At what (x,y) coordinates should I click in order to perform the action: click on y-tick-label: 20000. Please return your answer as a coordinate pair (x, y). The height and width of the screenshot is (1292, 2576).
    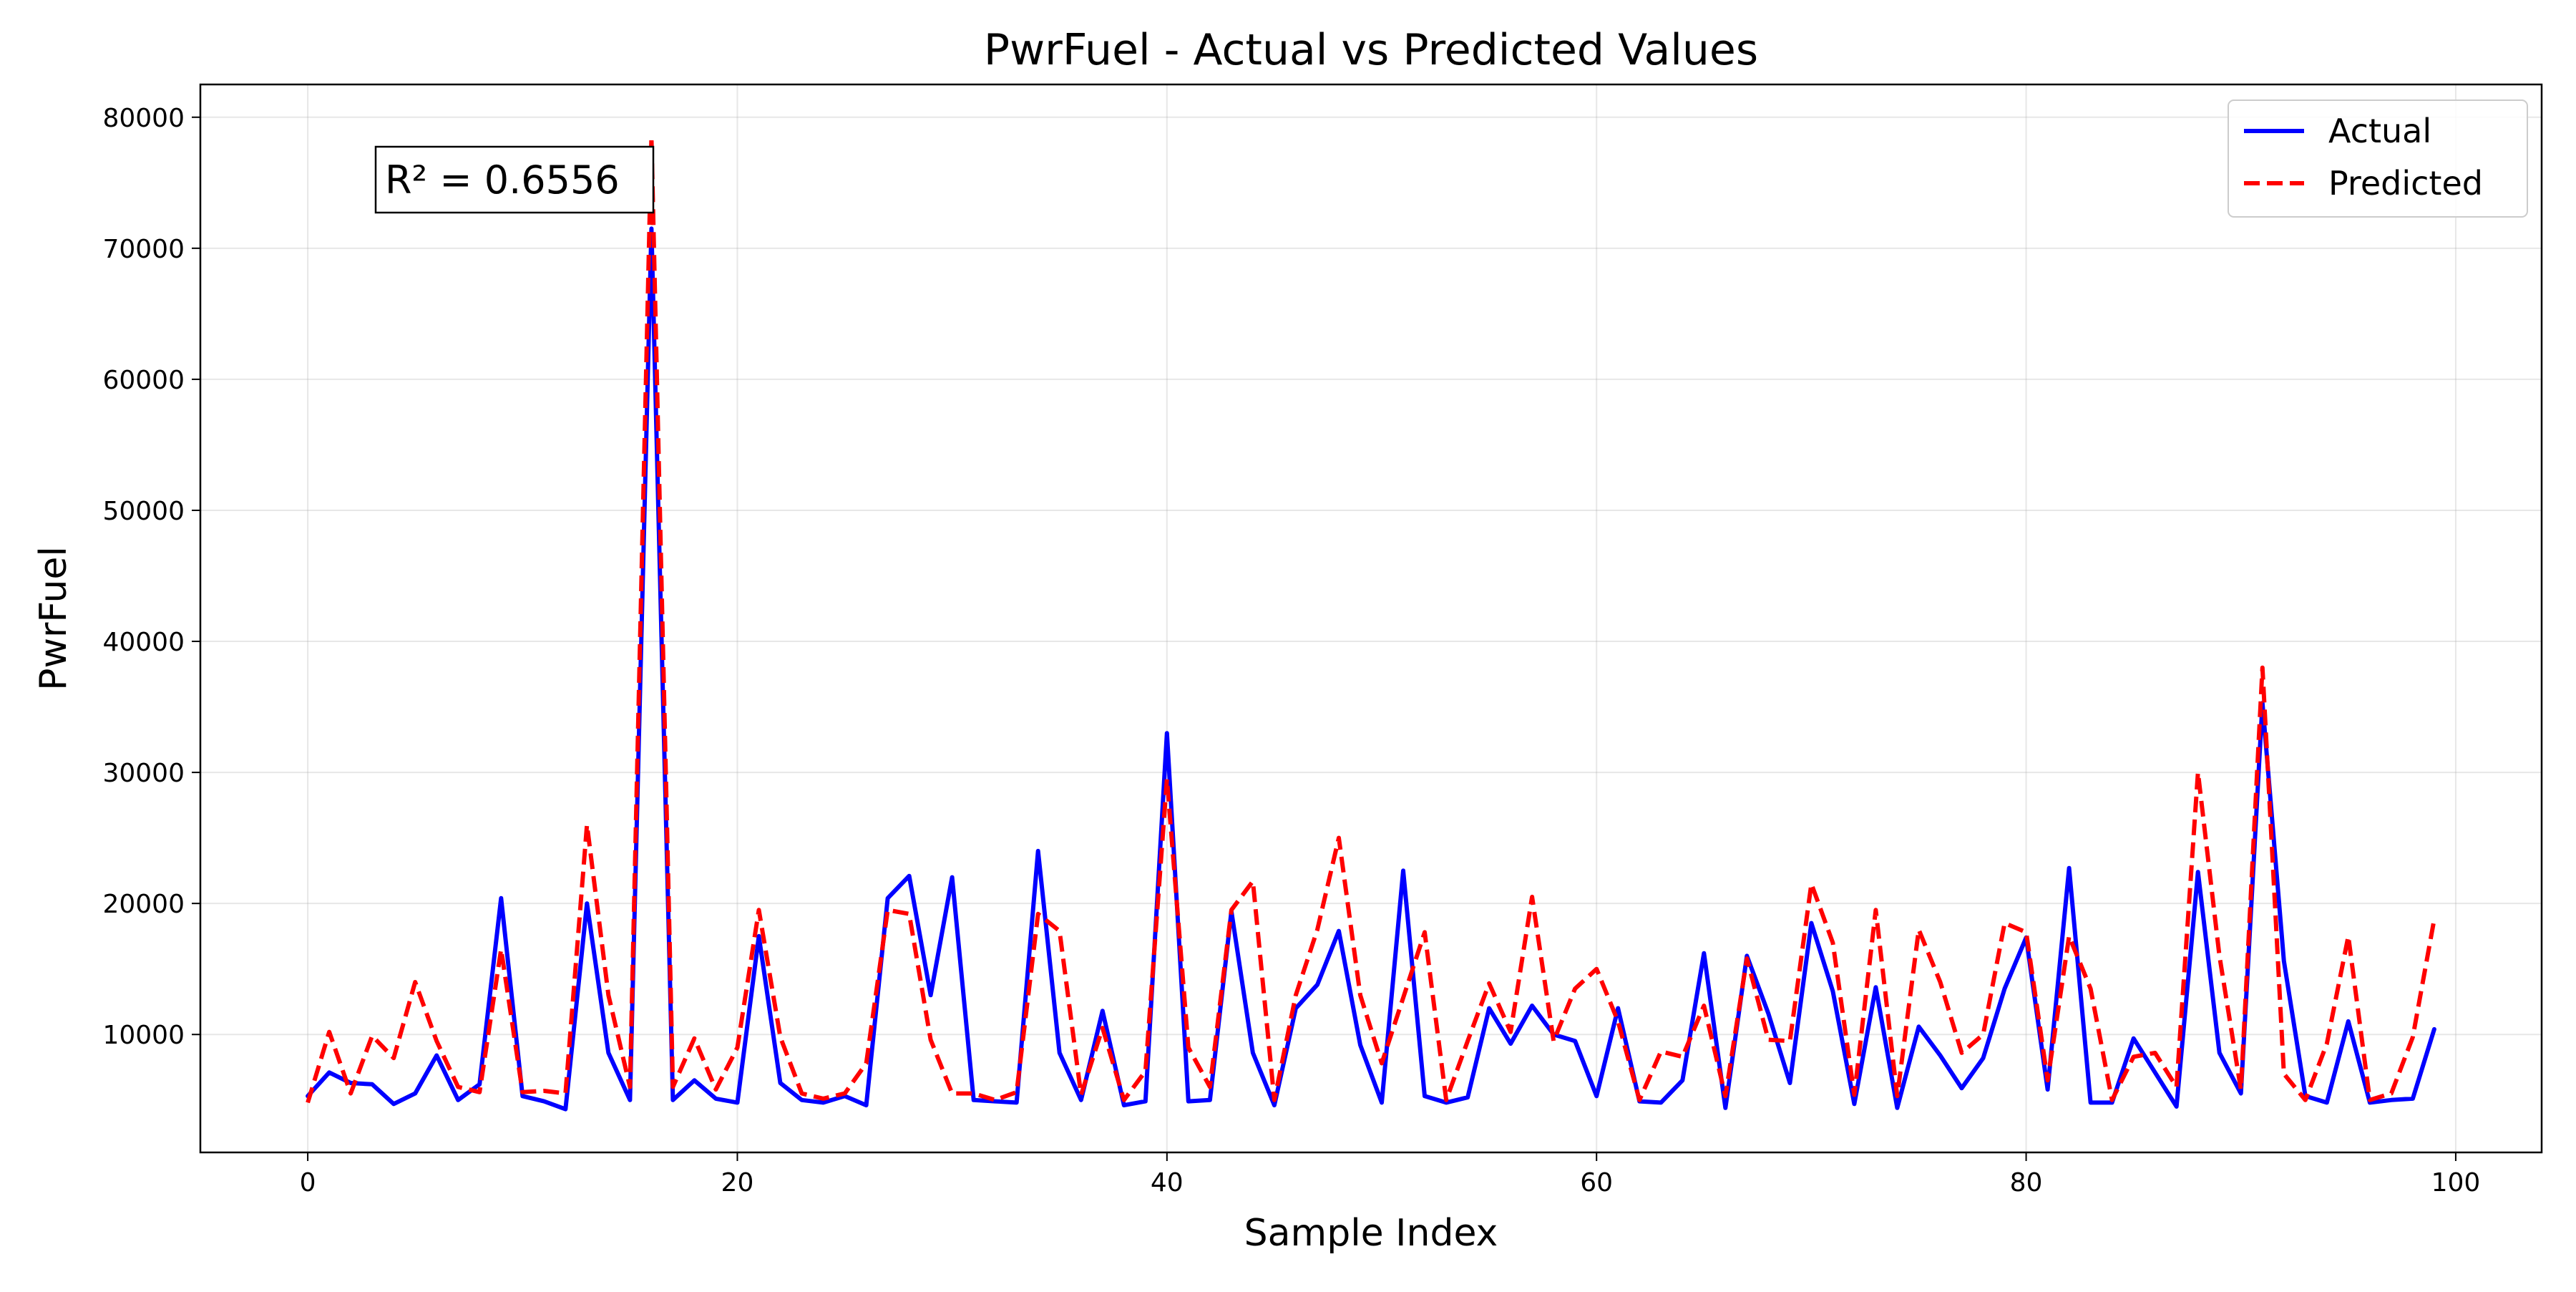
    Looking at the image, I should click on (143, 904).